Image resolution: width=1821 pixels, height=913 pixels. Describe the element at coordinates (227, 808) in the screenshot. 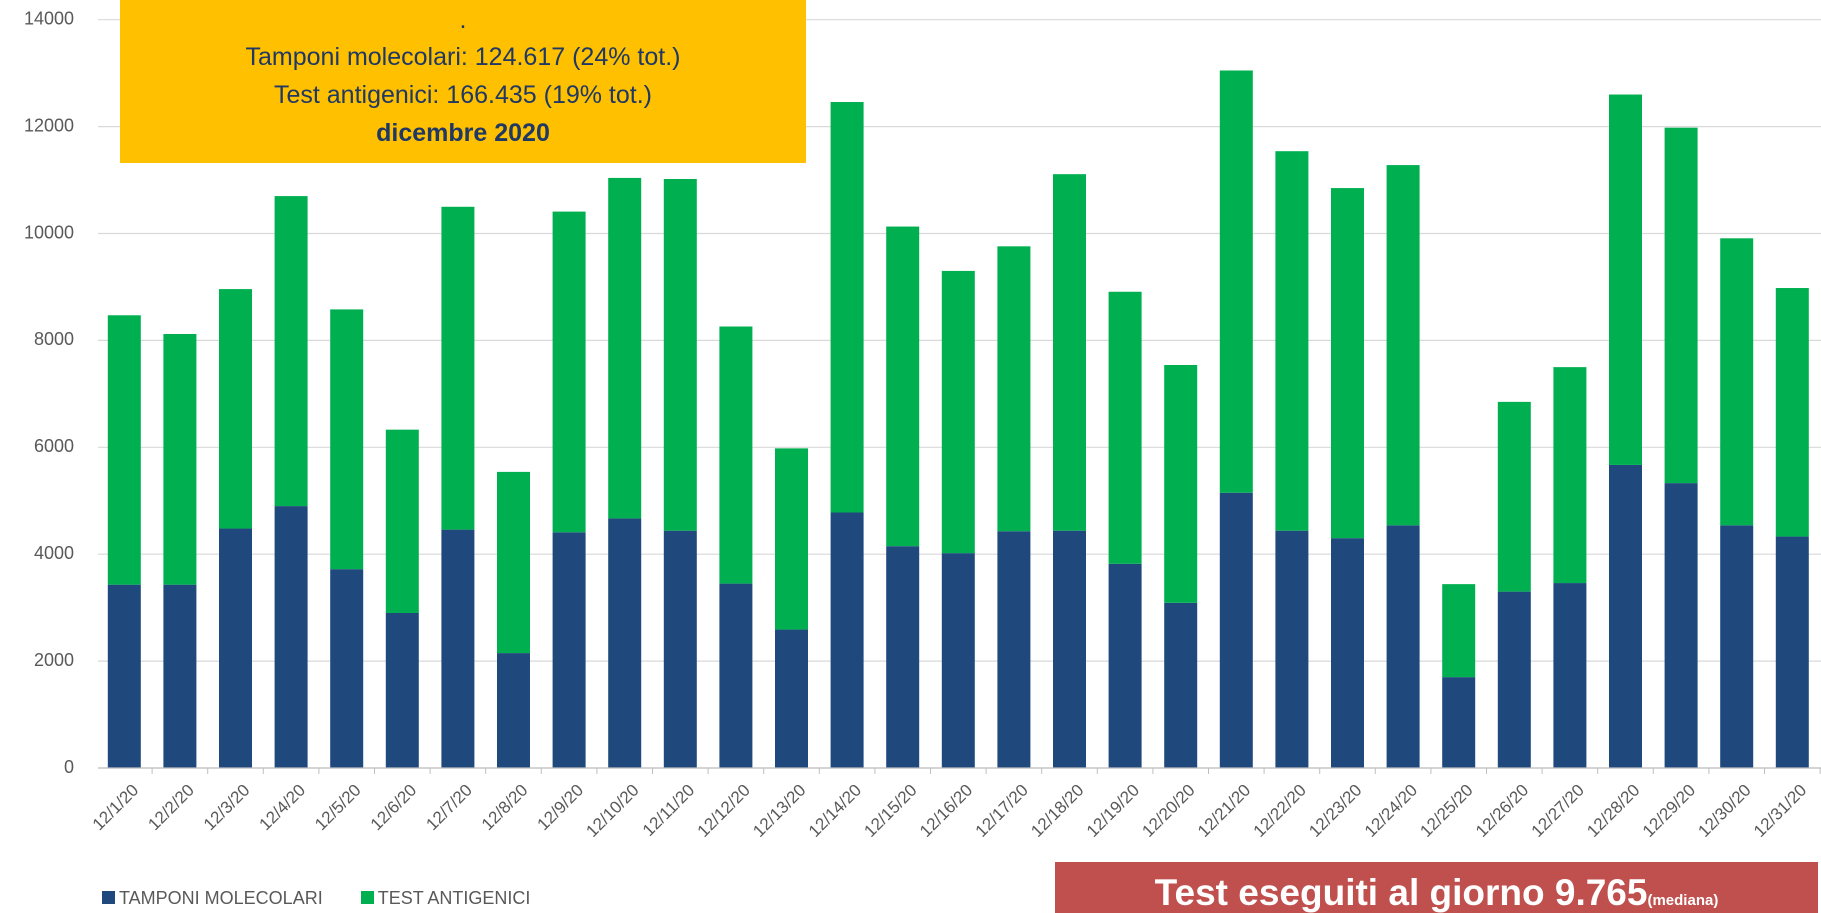

I see `x-tick-label: 12/3/20` at that location.